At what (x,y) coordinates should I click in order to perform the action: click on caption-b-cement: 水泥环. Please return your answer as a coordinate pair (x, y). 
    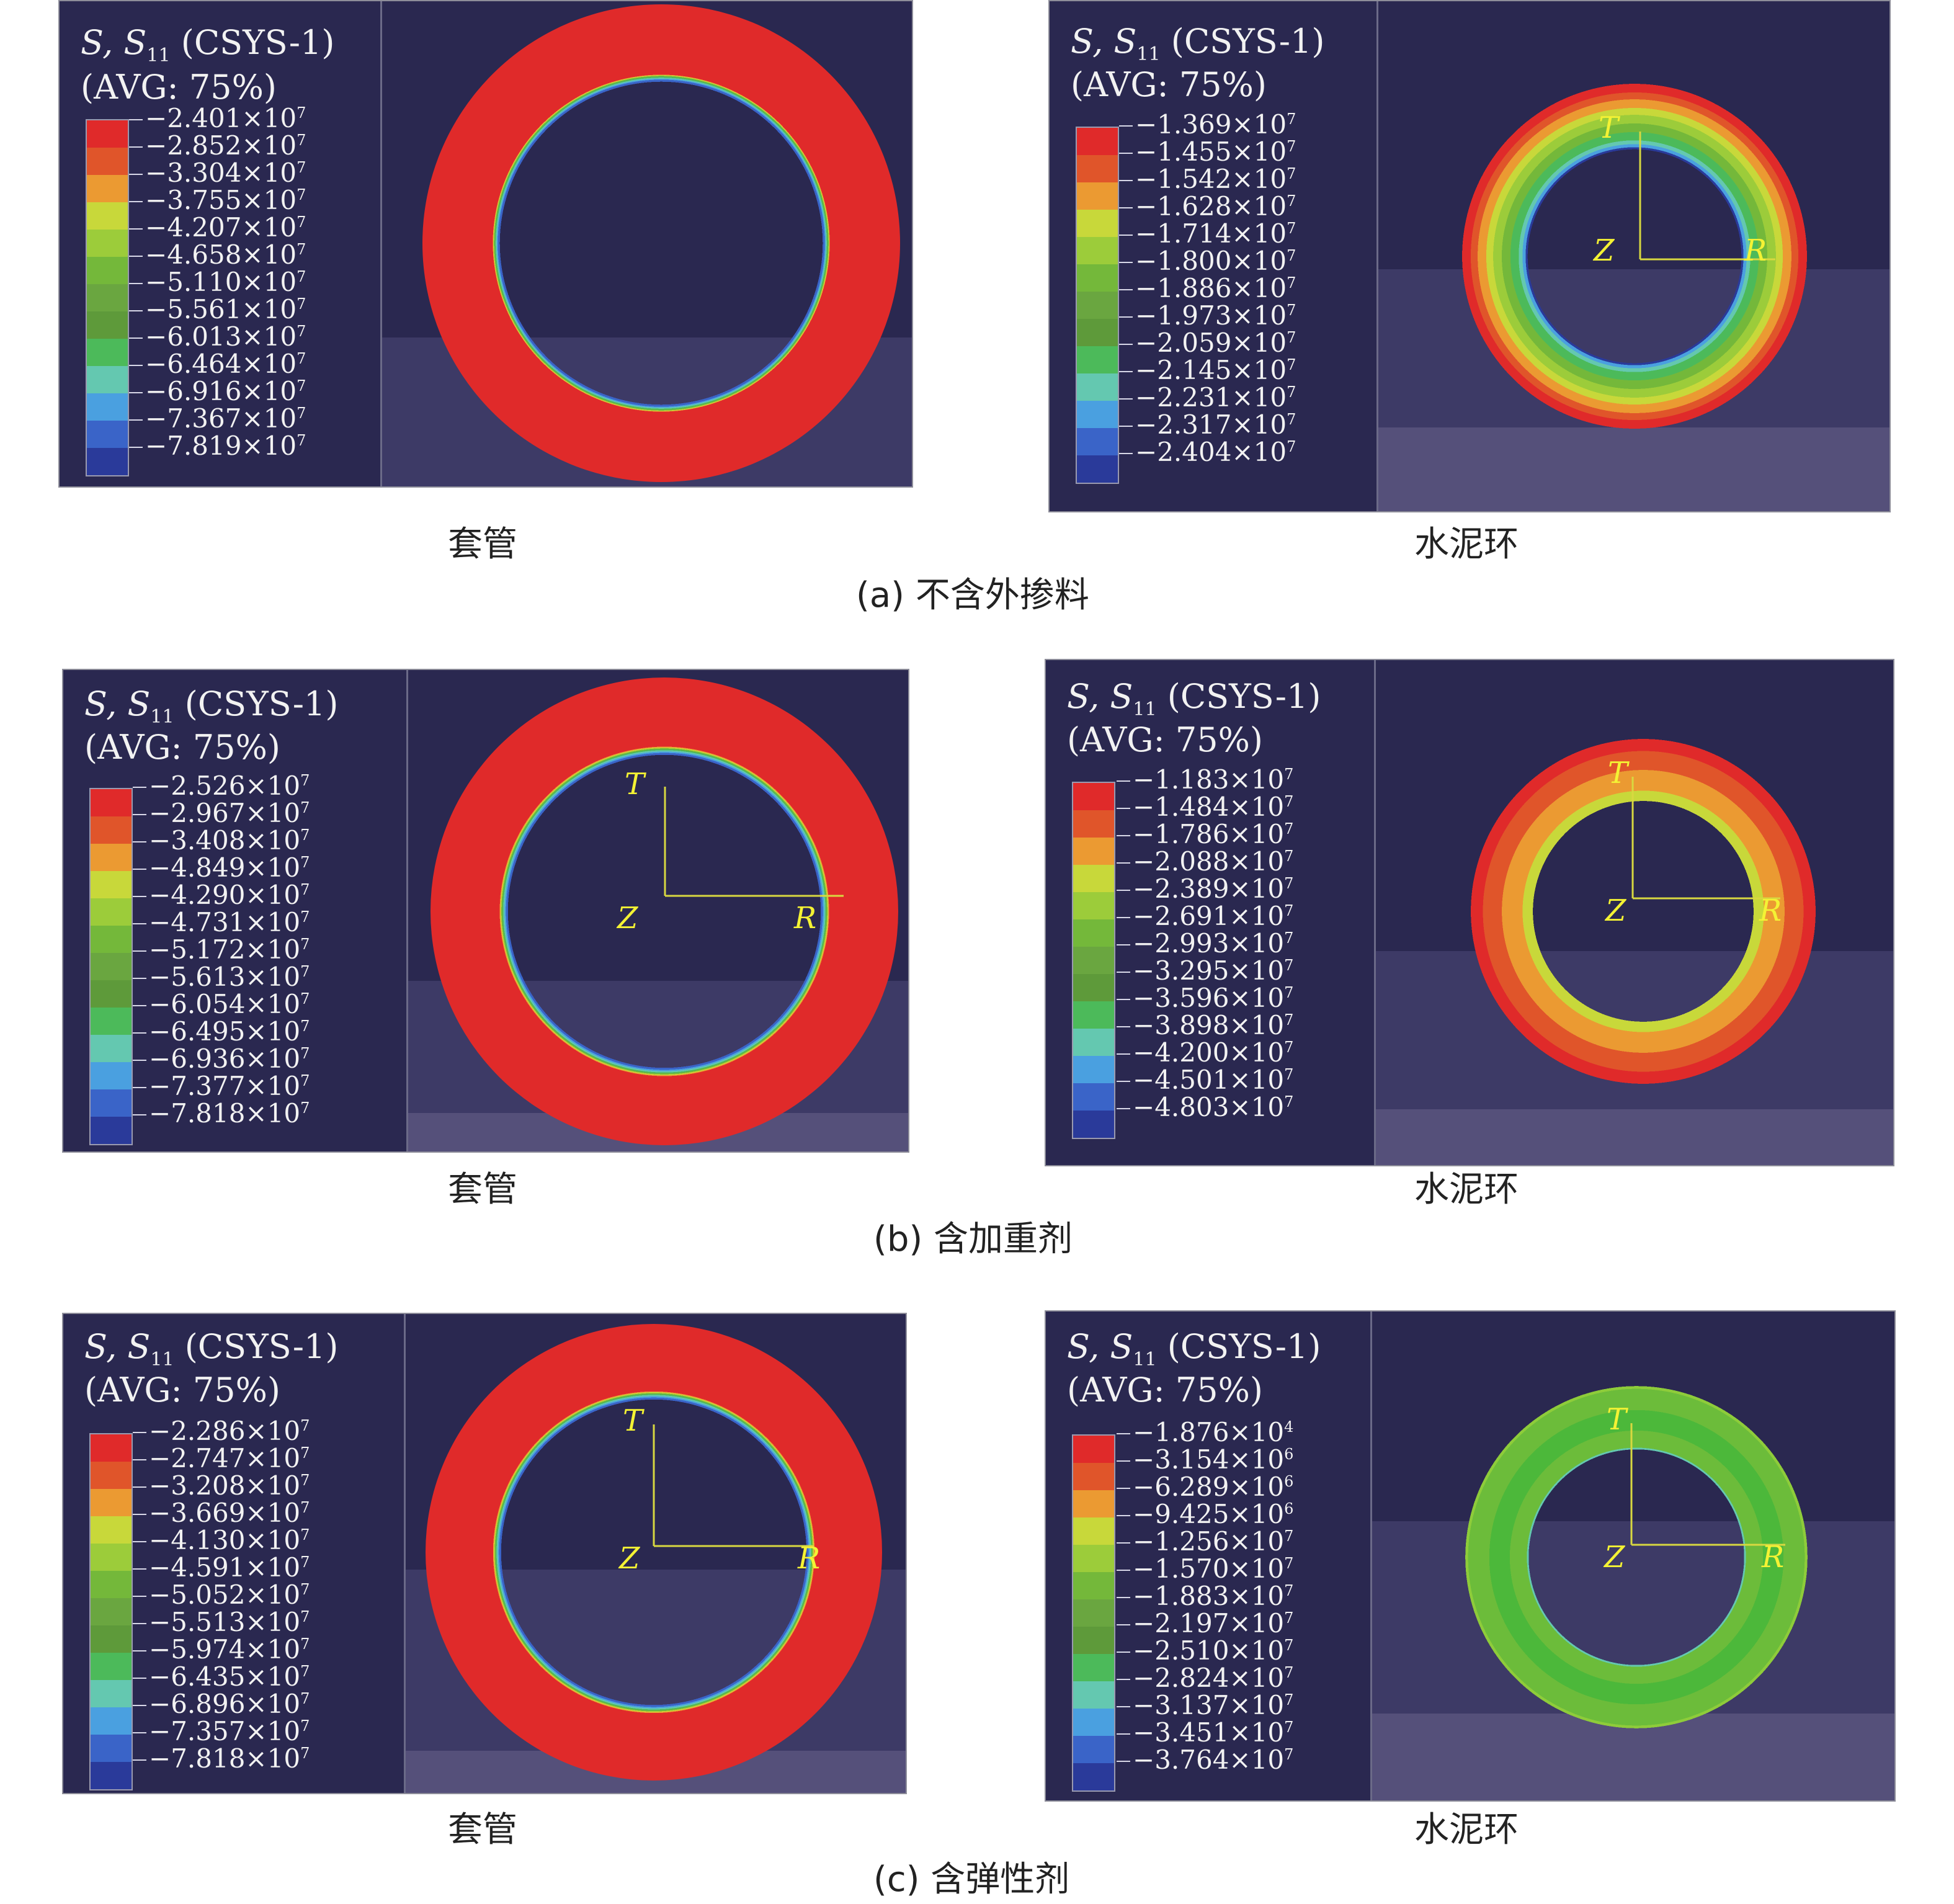
    Looking at the image, I should click on (1466, 1189).